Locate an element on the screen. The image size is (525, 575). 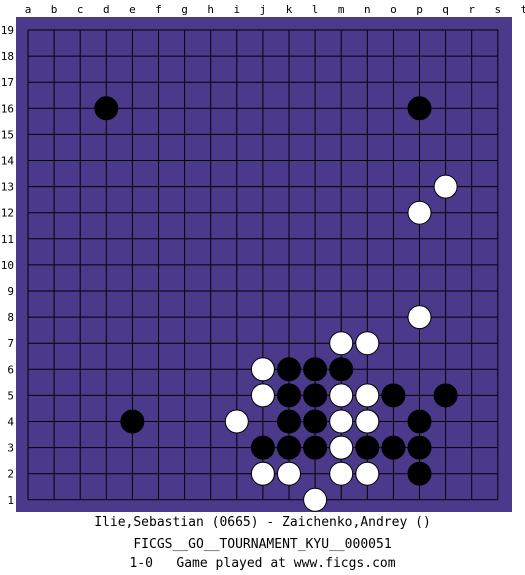
row-label: 1 is located at coordinates (10, 500).